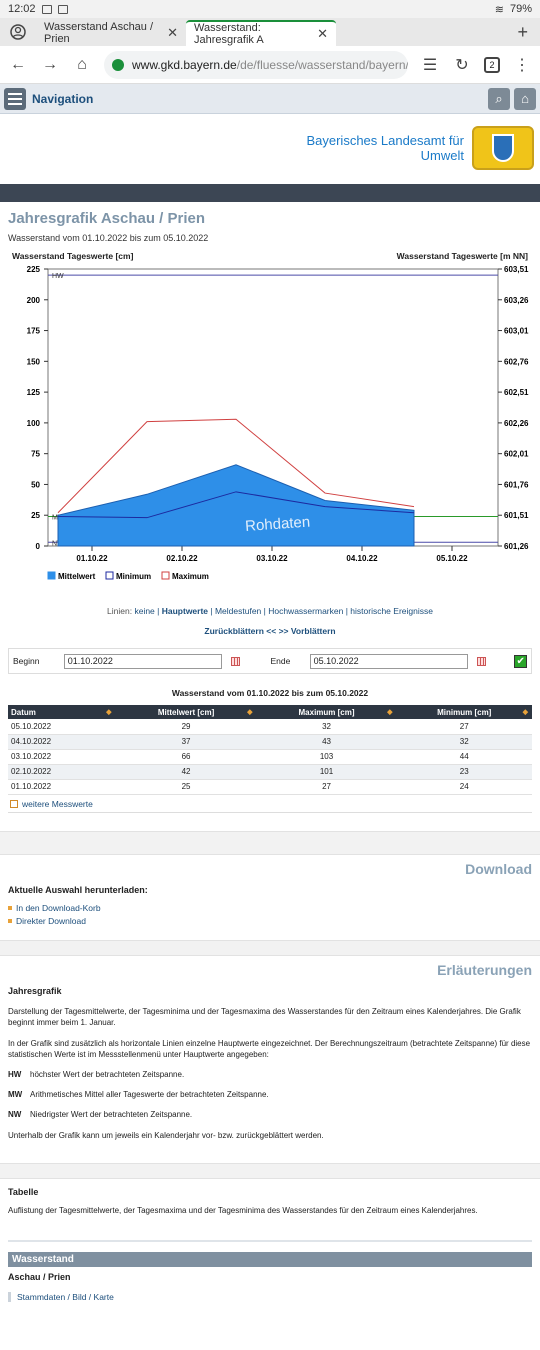  I want to click on status-bar: 12:02 ≋ 79%, so click(270, 9).